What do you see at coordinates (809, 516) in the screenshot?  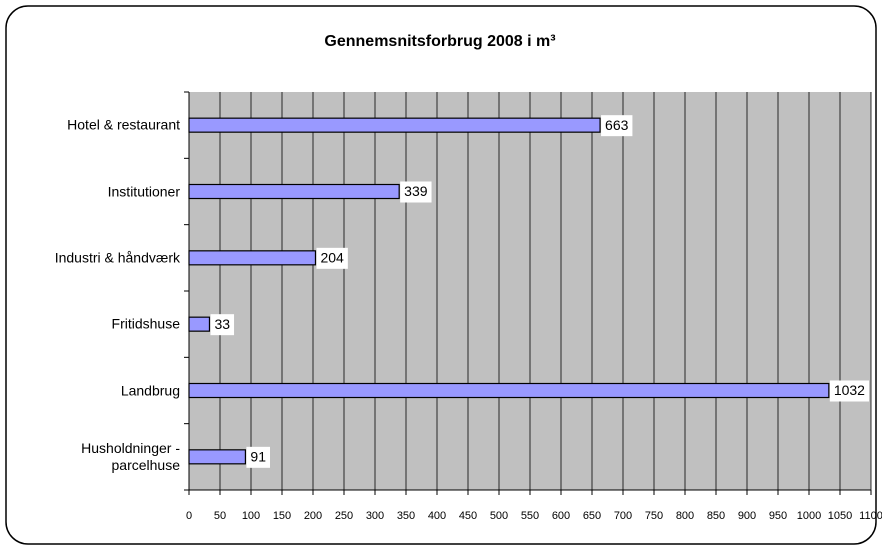 I see `x-tick-label: 1000` at bounding box center [809, 516].